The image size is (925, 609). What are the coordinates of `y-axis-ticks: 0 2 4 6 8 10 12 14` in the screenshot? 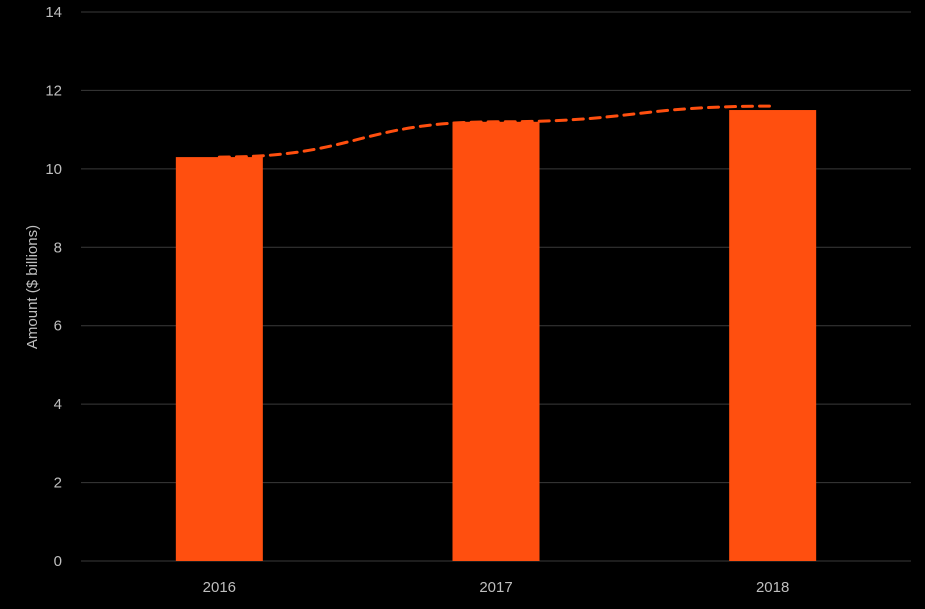 It's located at (53, 287).